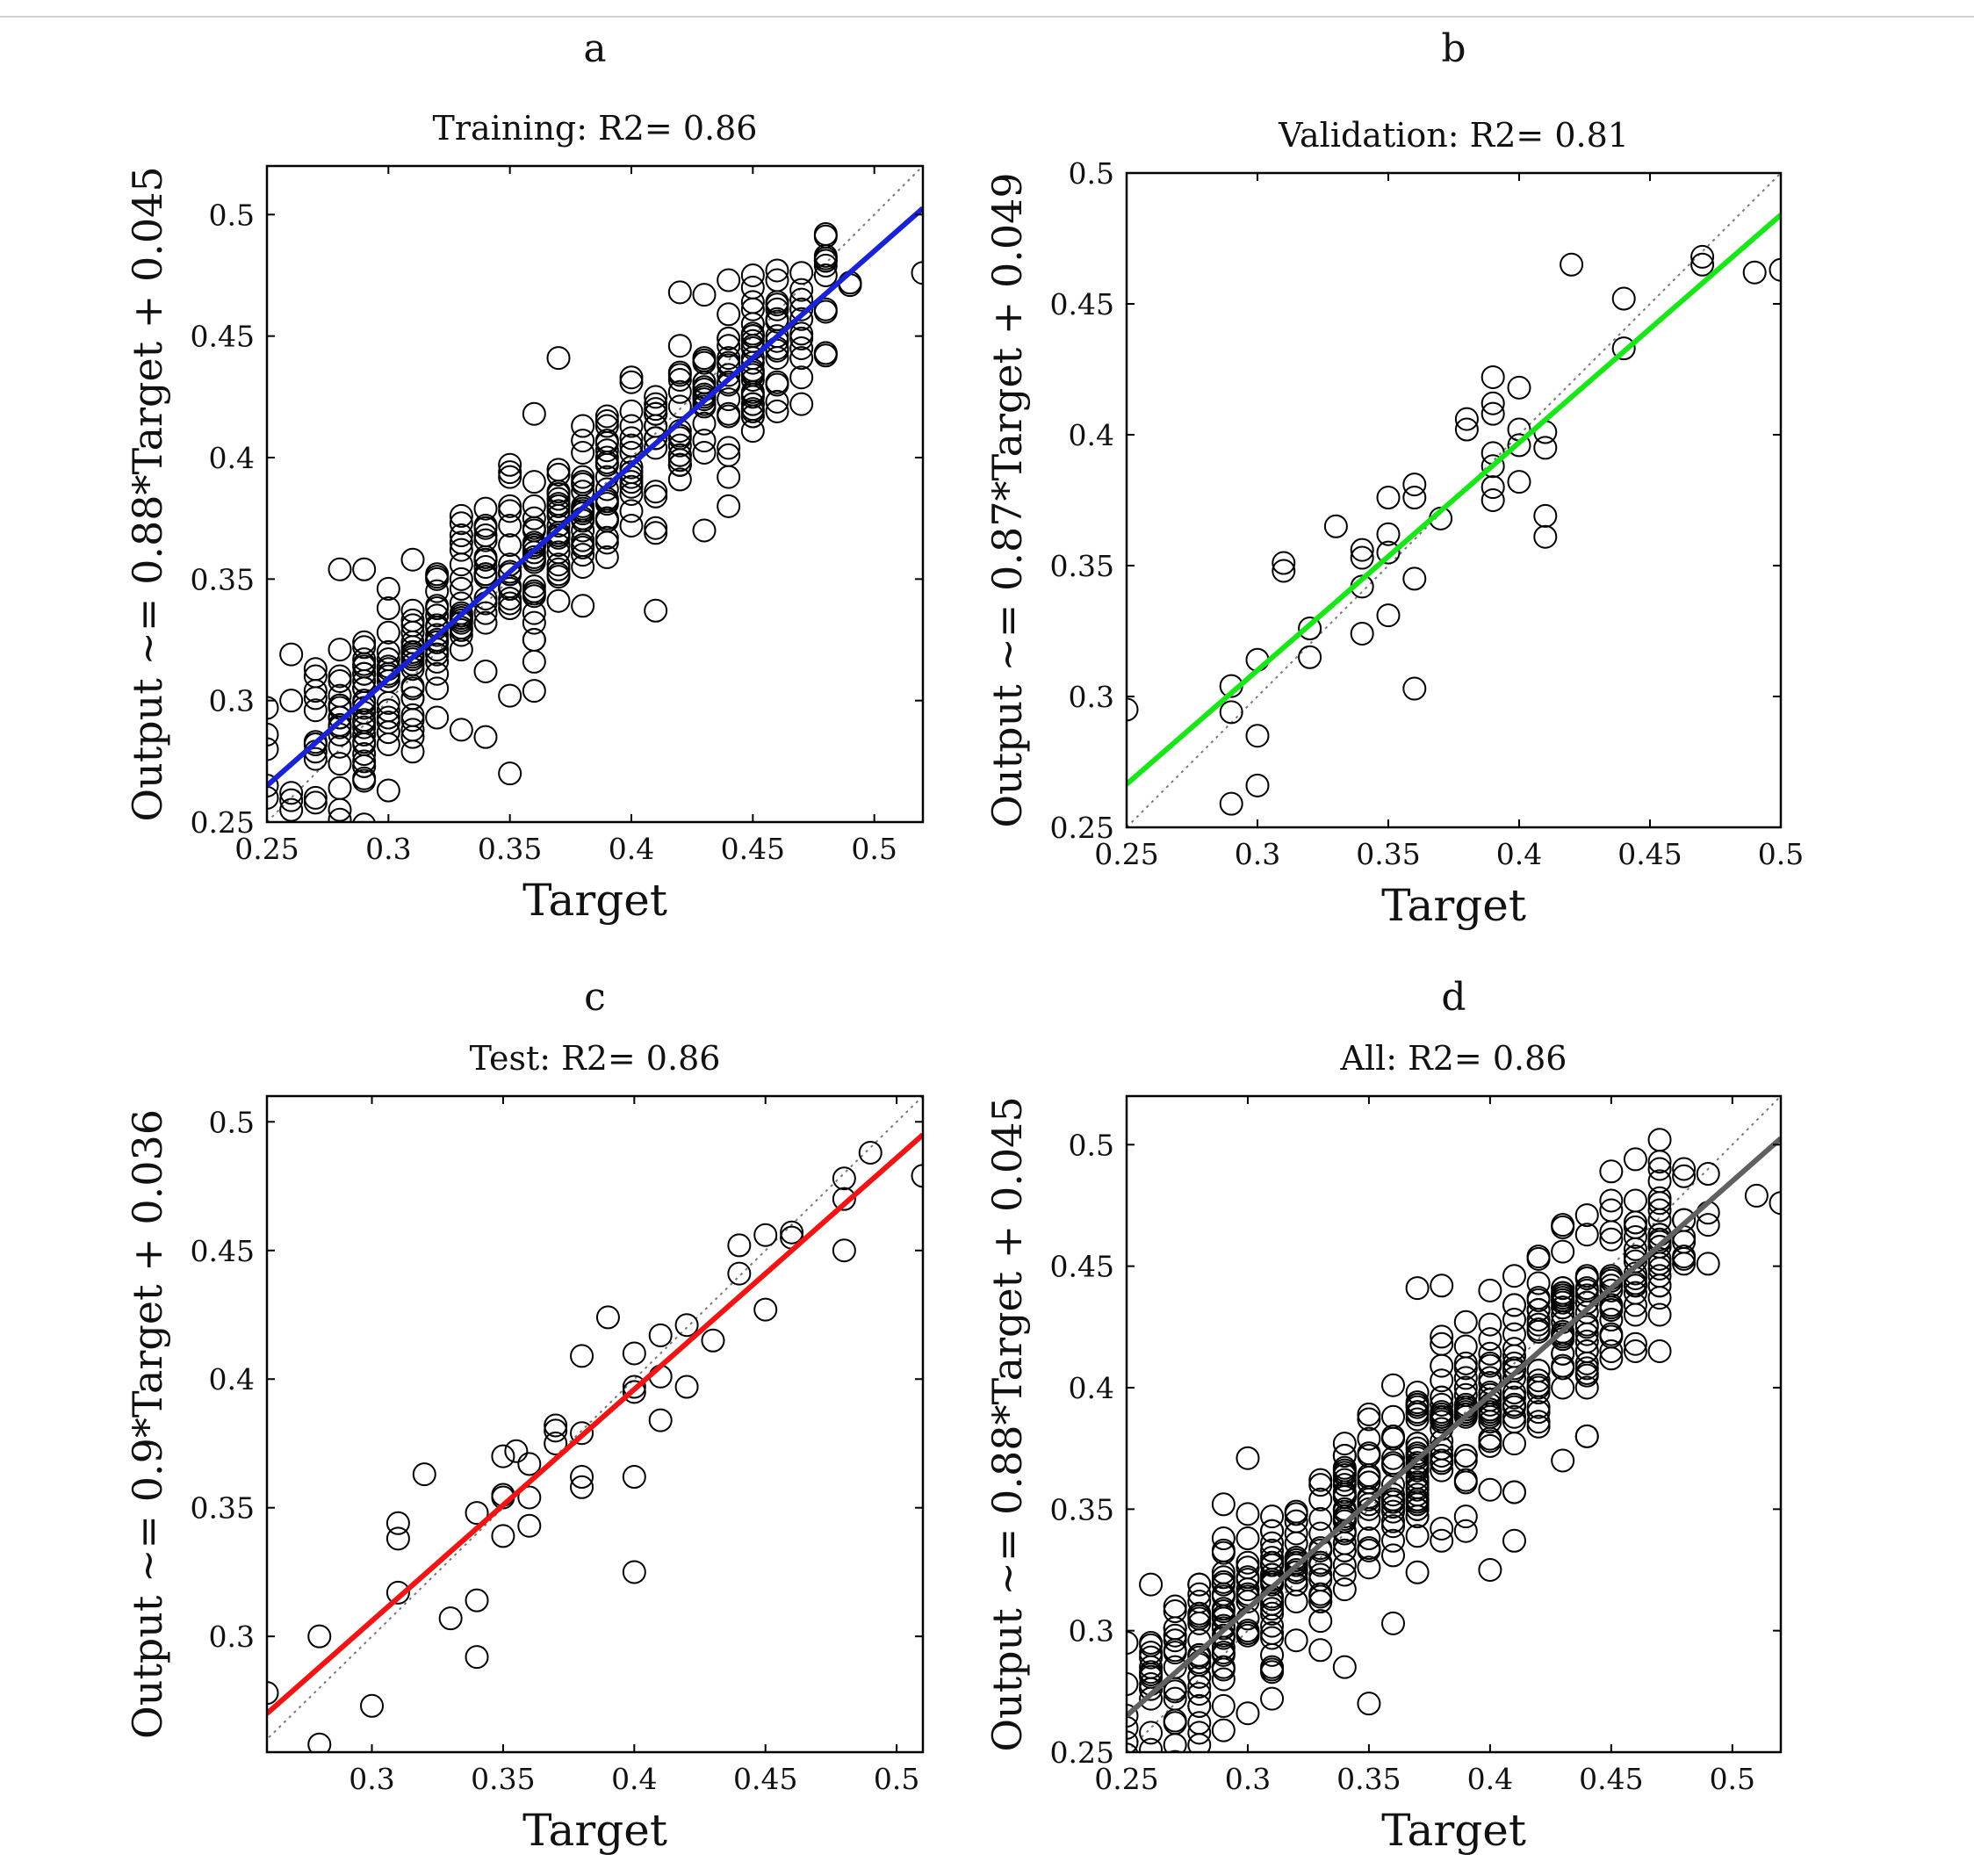 This screenshot has height=1876, width=1974. Describe the element at coordinates (510, 849) in the screenshot. I see `x-tick-label: 0.35` at that location.